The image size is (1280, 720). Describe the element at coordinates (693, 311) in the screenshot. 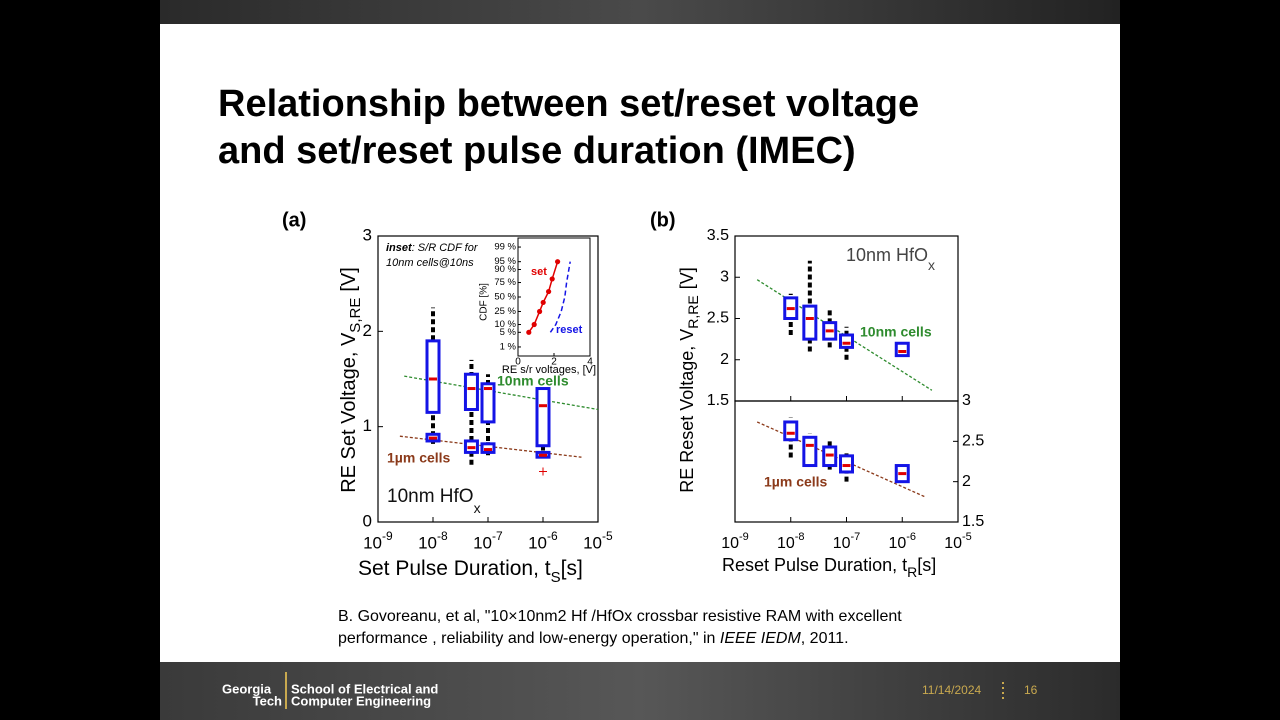

I see `y-axis-label-sub: R,RE` at that location.